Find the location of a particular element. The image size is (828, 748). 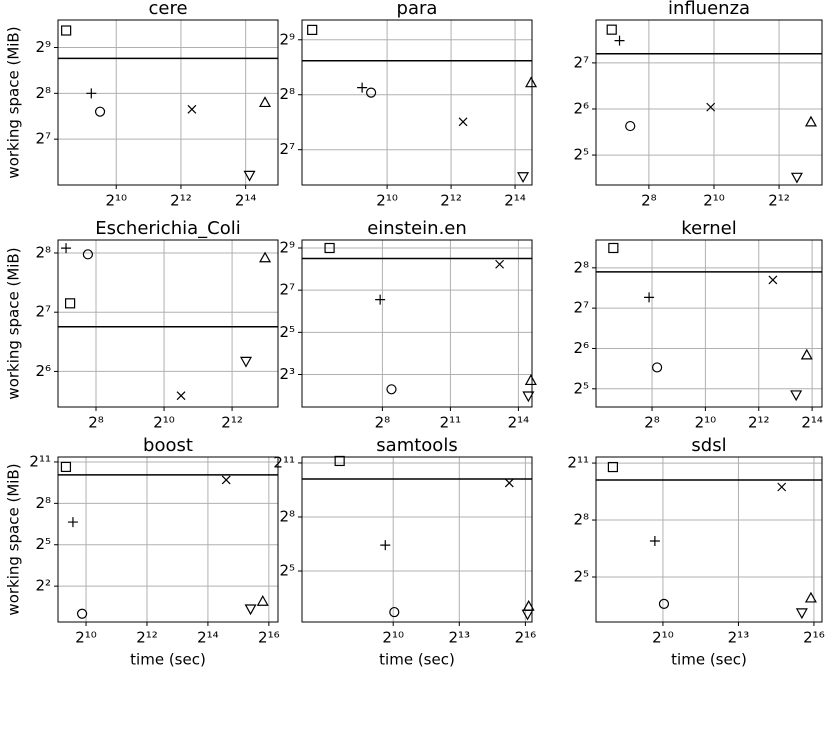

x-tick-label: 2¹¹ is located at coordinates (451, 423).